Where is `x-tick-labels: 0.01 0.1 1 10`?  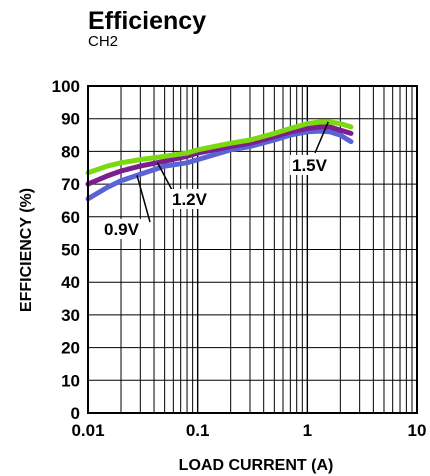 x-tick-labels: 0.01 0.1 1 10 is located at coordinates (248, 430).